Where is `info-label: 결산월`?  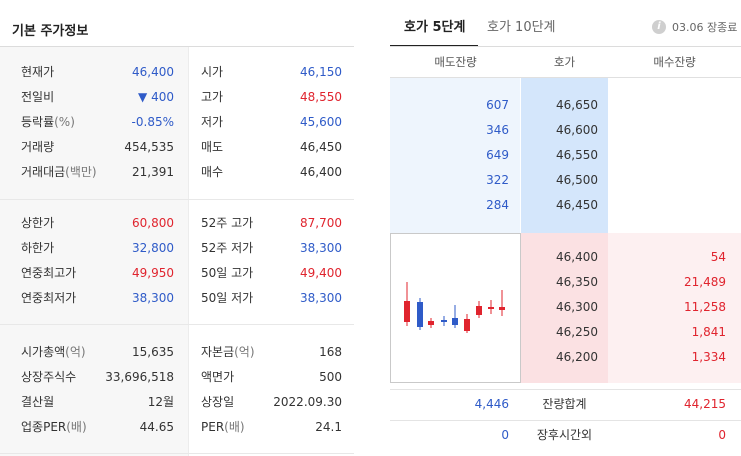
info-label: 결산월 is located at coordinates (37, 402).